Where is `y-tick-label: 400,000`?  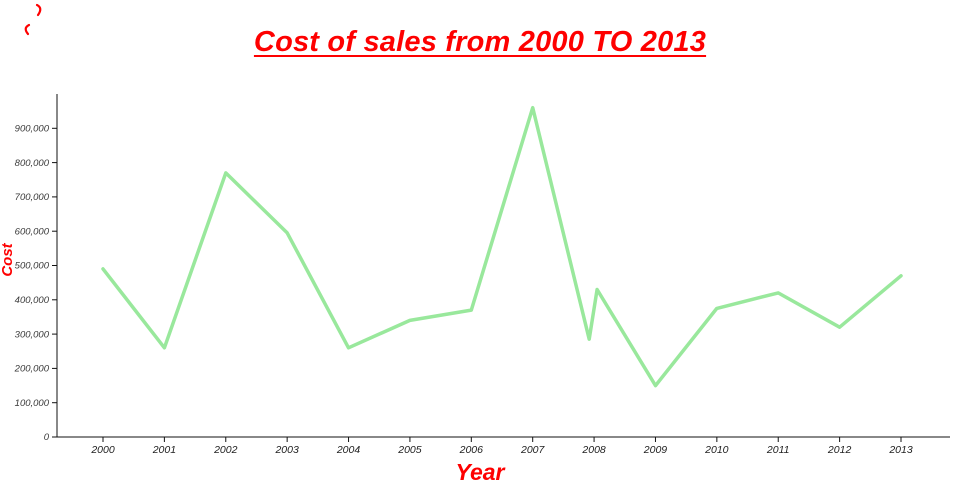
y-tick-label: 400,000 is located at coordinates (32, 300).